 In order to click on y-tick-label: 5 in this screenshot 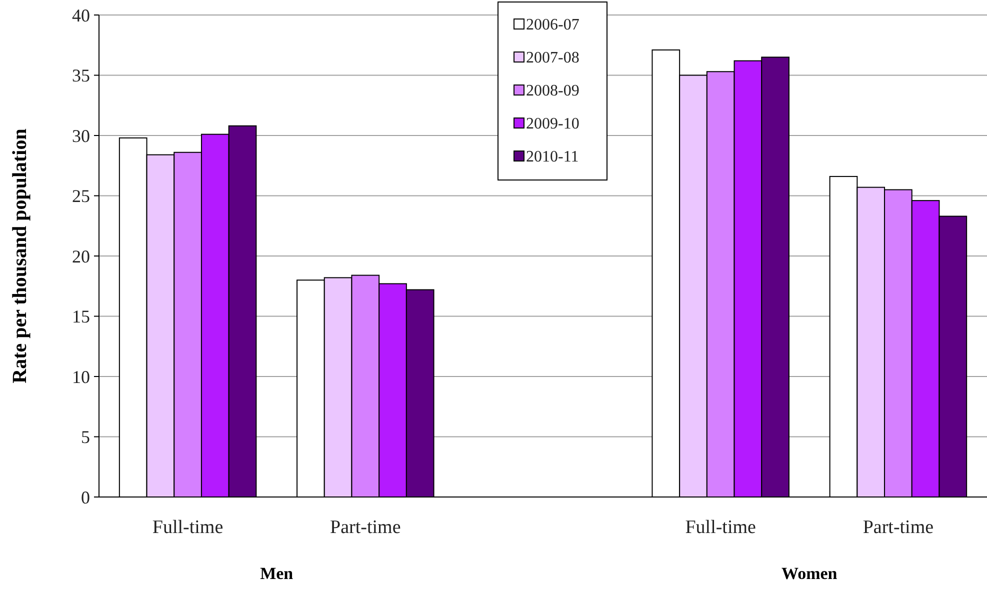, I will do `click(85, 437)`.